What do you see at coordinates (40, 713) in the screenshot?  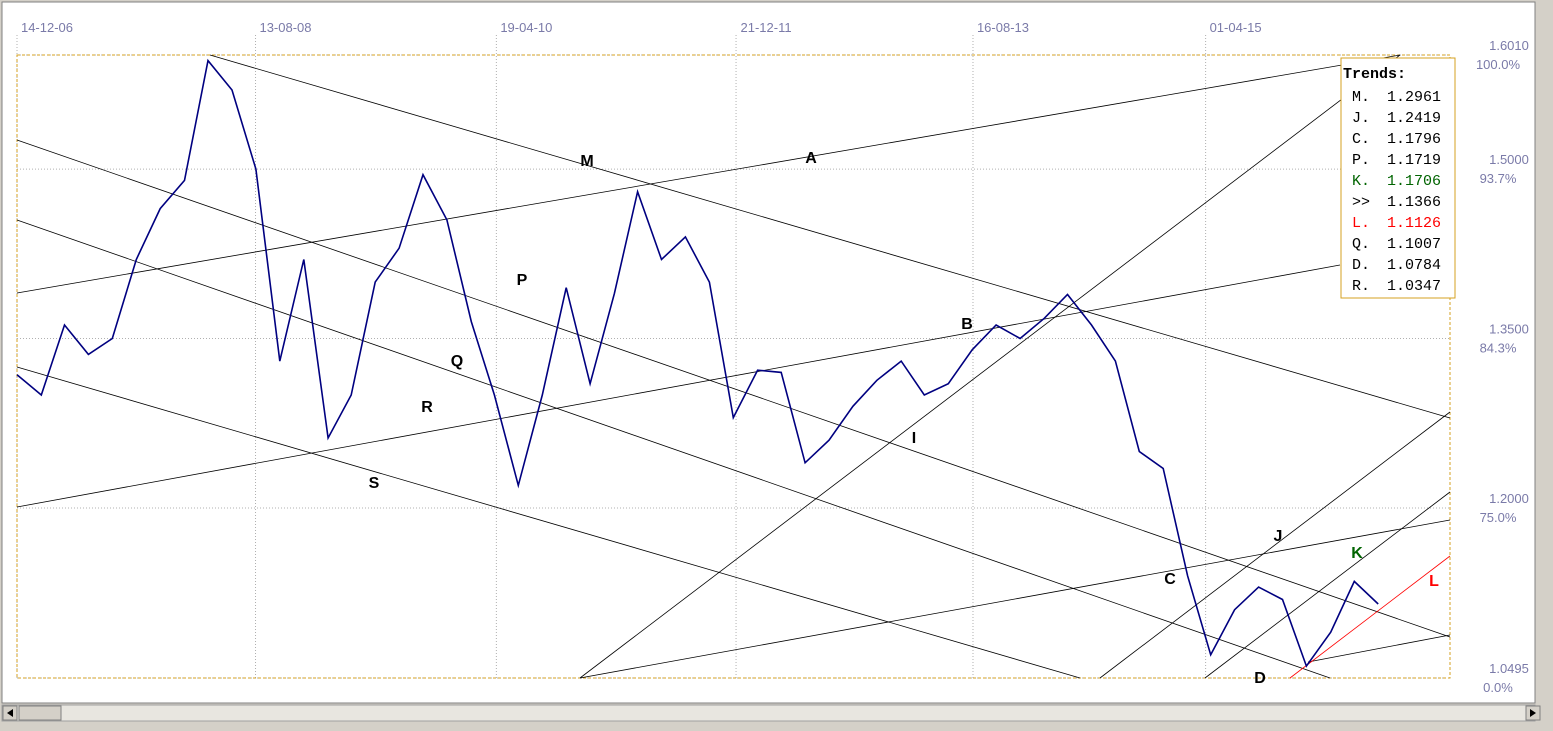 I see `scroll-thumb` at bounding box center [40, 713].